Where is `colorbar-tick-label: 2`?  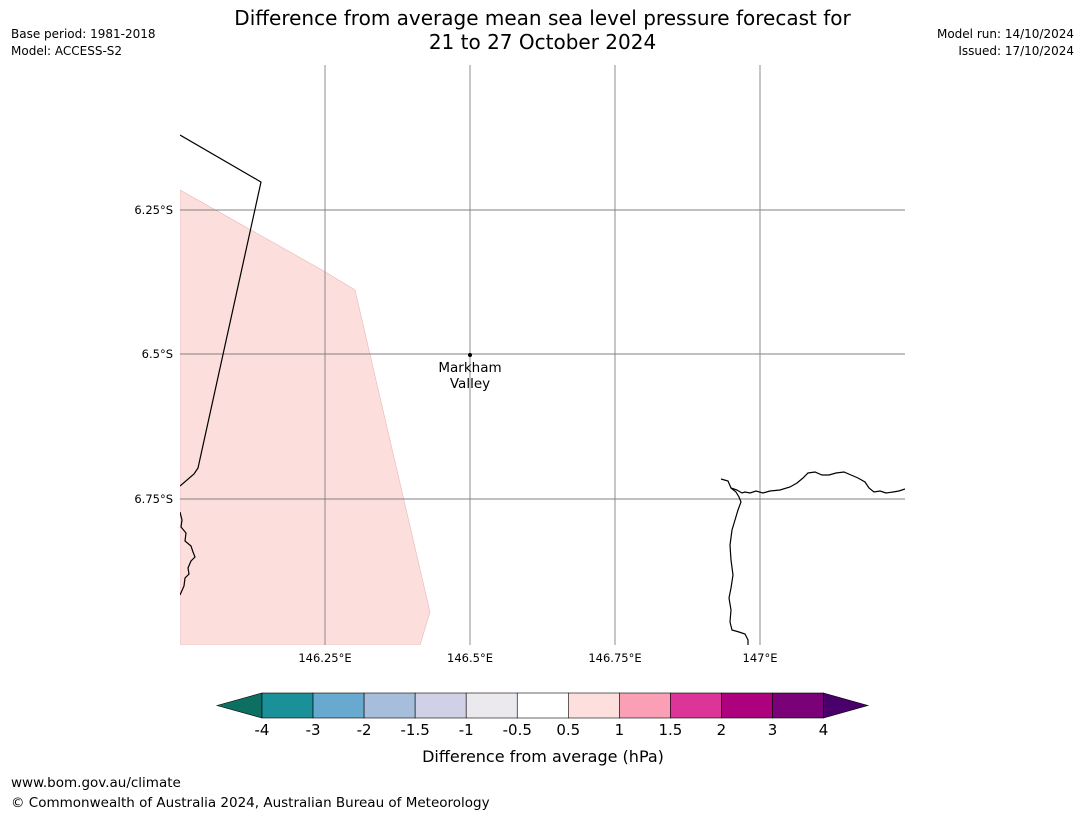 colorbar-tick-label: 2 is located at coordinates (722, 730).